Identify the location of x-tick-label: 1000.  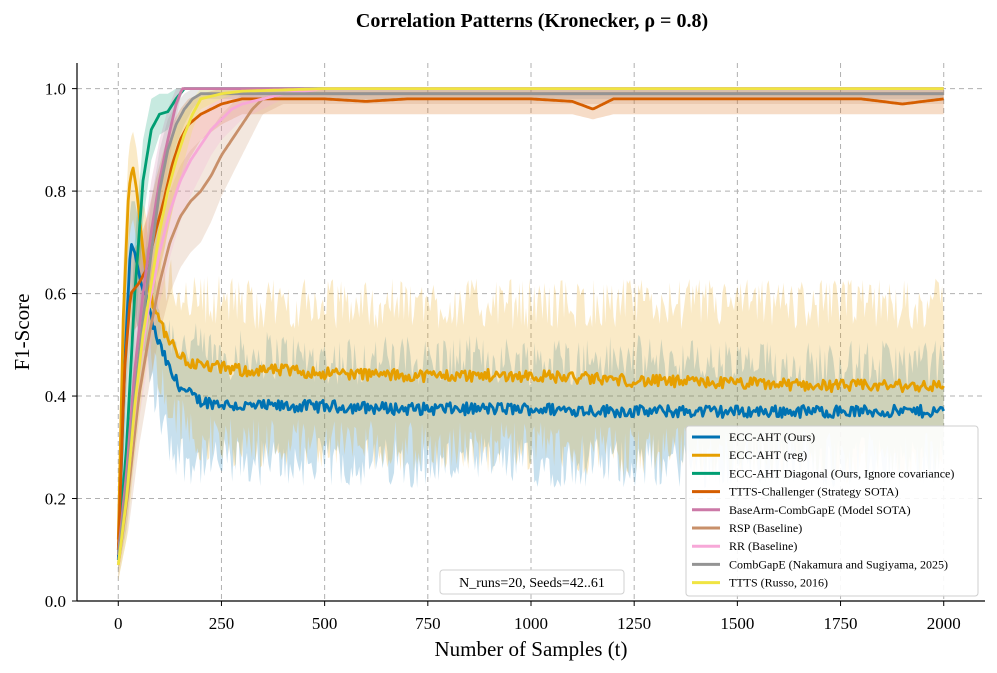
(531, 623).